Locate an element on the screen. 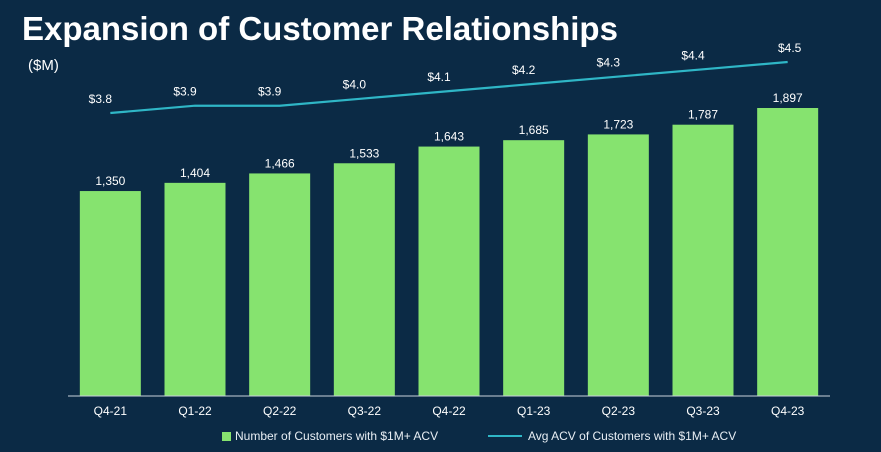  legend-item-line: Avg ACV of Customers with $1M+ ACV is located at coordinates (612, 436).